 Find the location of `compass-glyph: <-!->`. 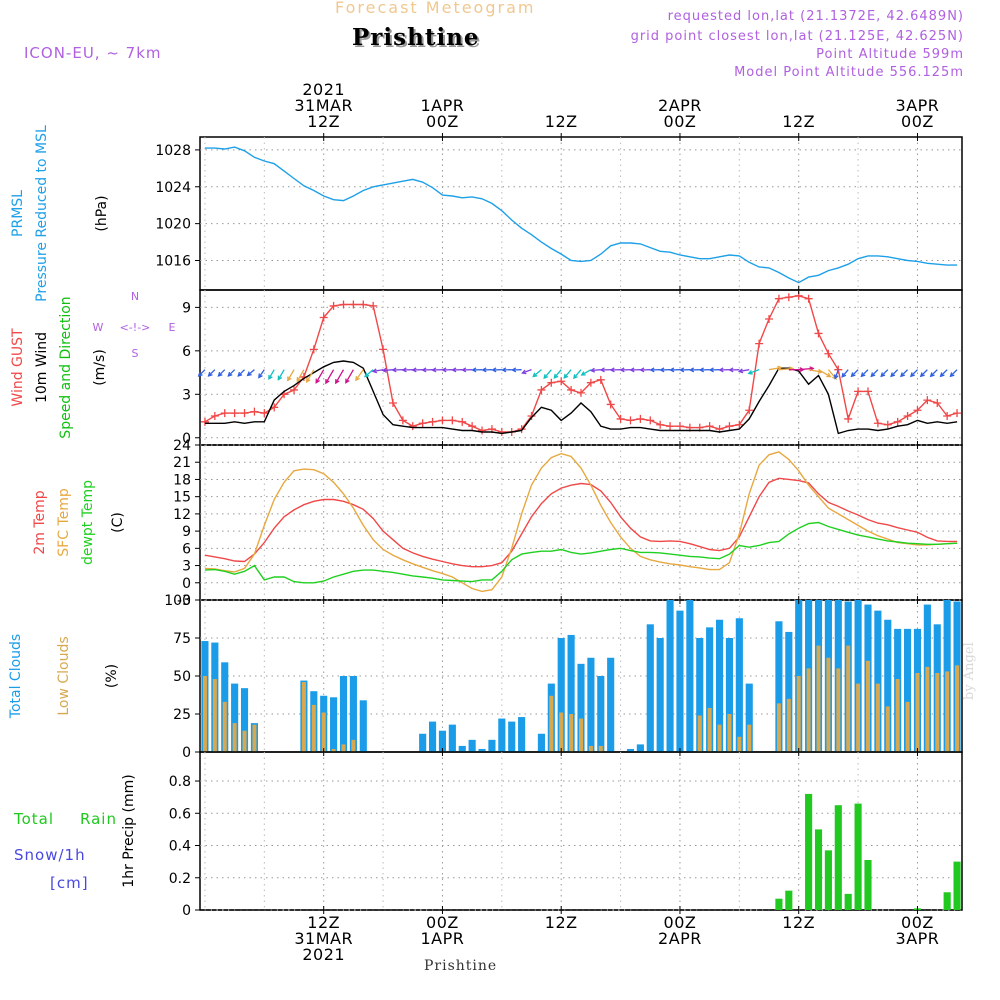

compass-glyph: <-!-> is located at coordinates (135, 327).